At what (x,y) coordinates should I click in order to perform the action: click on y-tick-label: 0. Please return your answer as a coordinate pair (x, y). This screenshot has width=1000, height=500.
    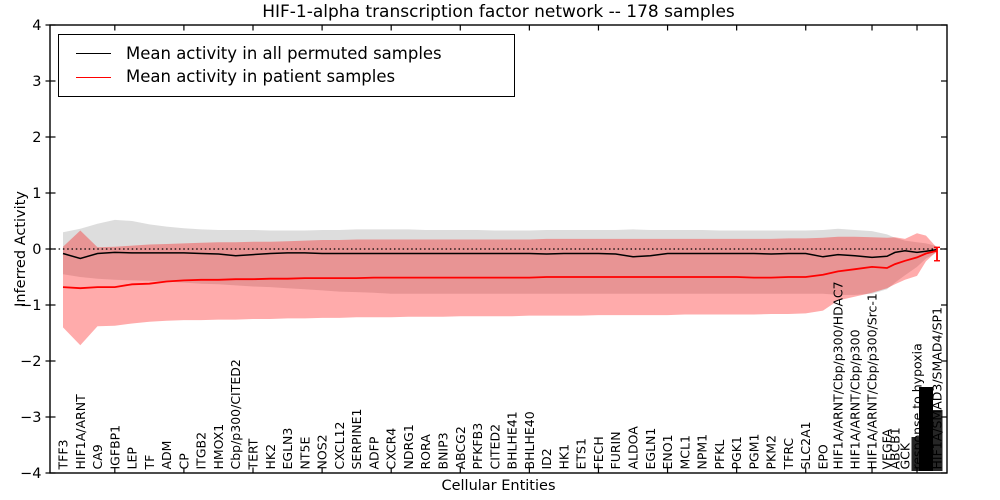
    Looking at the image, I should click on (36, 250).